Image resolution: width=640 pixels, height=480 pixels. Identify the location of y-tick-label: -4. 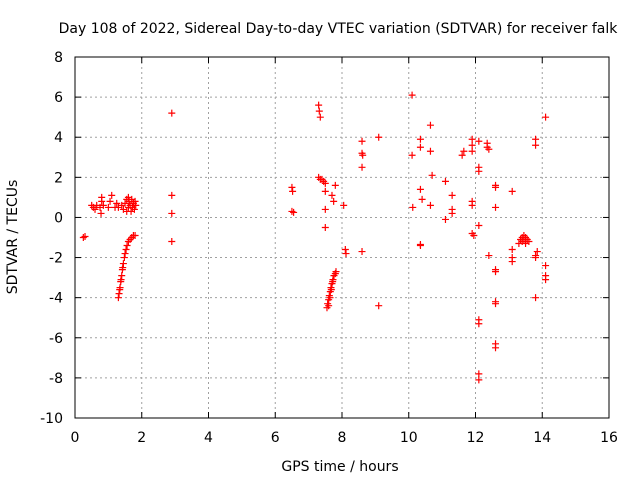
(56, 299).